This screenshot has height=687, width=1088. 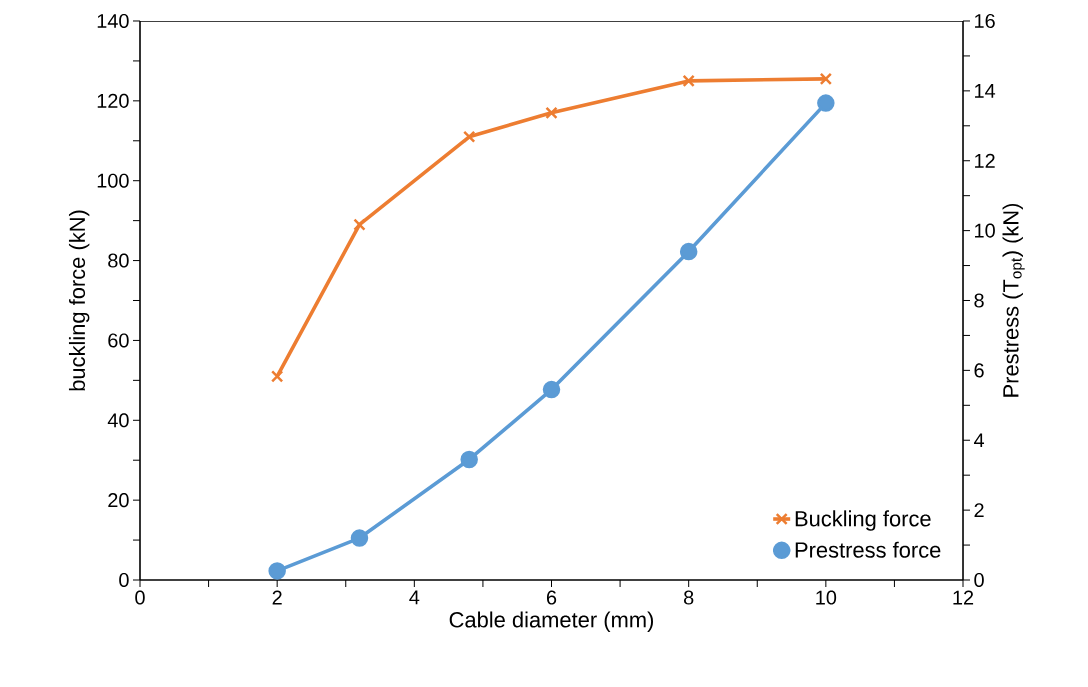 I want to click on y-tick-label: 80, so click(x=118, y=260).